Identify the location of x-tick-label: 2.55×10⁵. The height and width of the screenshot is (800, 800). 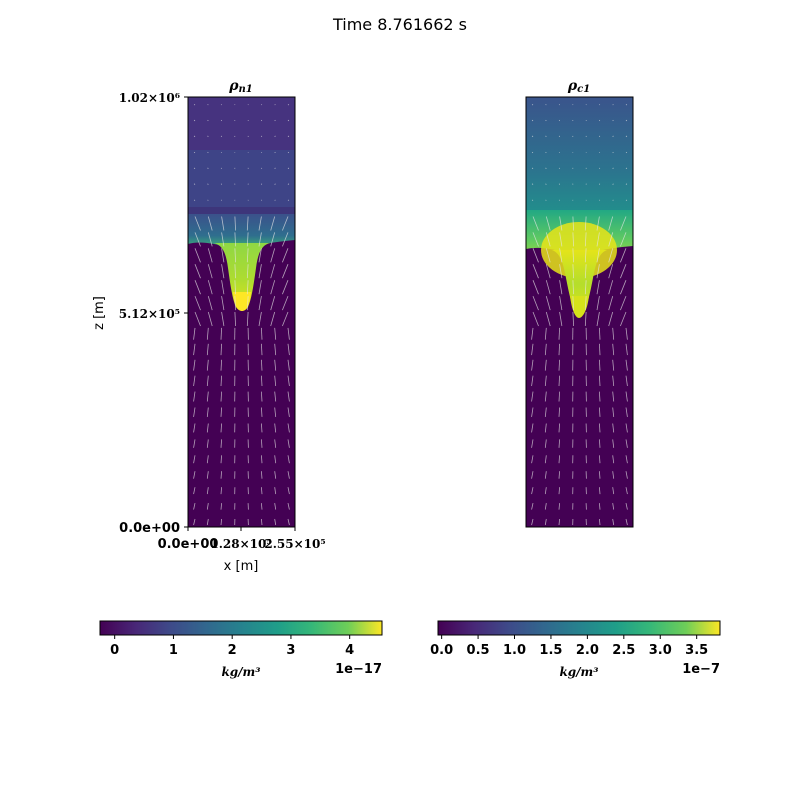
(294, 544).